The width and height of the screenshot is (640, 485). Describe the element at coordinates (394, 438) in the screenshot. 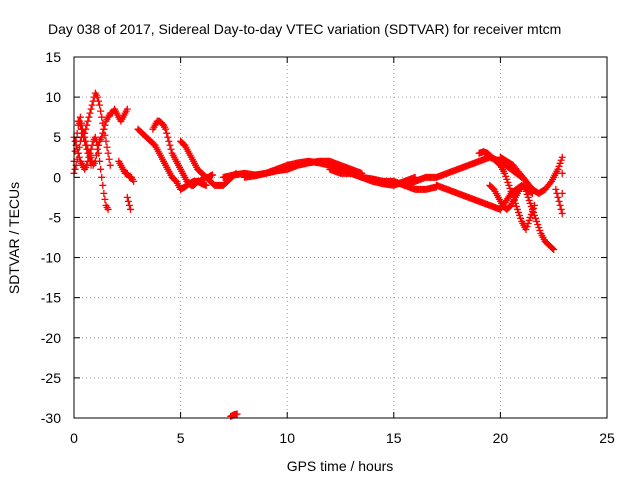

I see `x-tick-label: 15` at that location.